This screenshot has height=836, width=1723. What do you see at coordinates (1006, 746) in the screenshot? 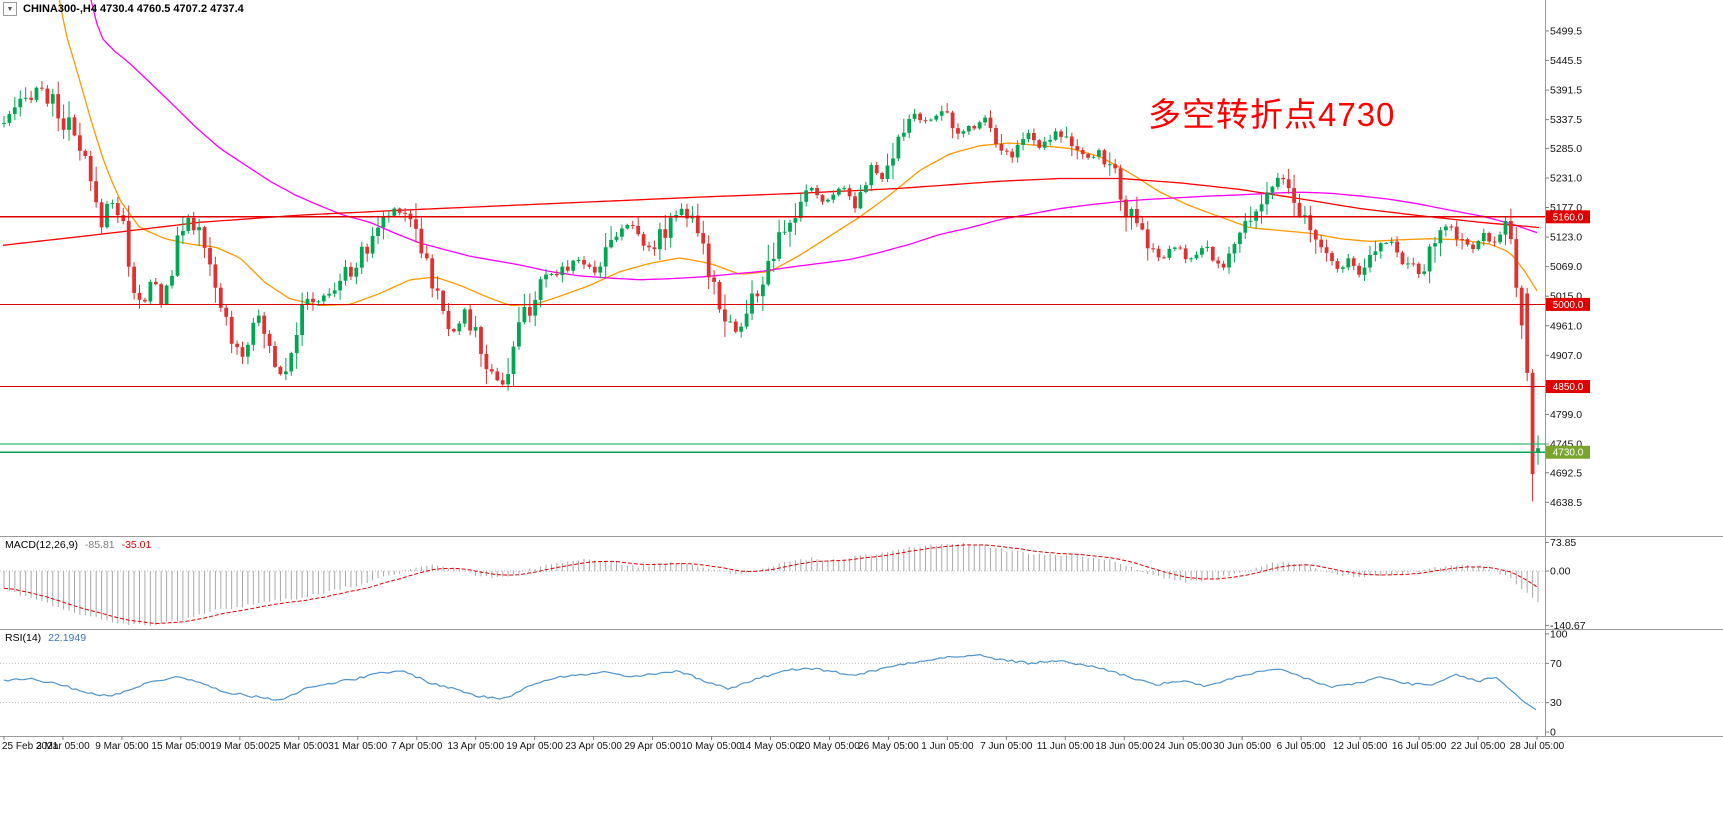
I see `time-tick-label: 7 Jun 05:00` at bounding box center [1006, 746].